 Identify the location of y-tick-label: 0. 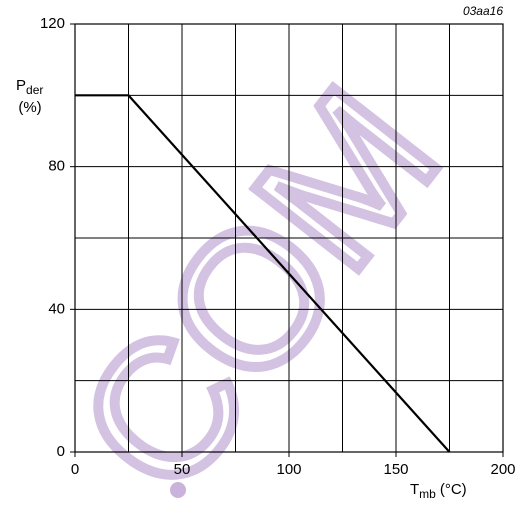
(61, 451).